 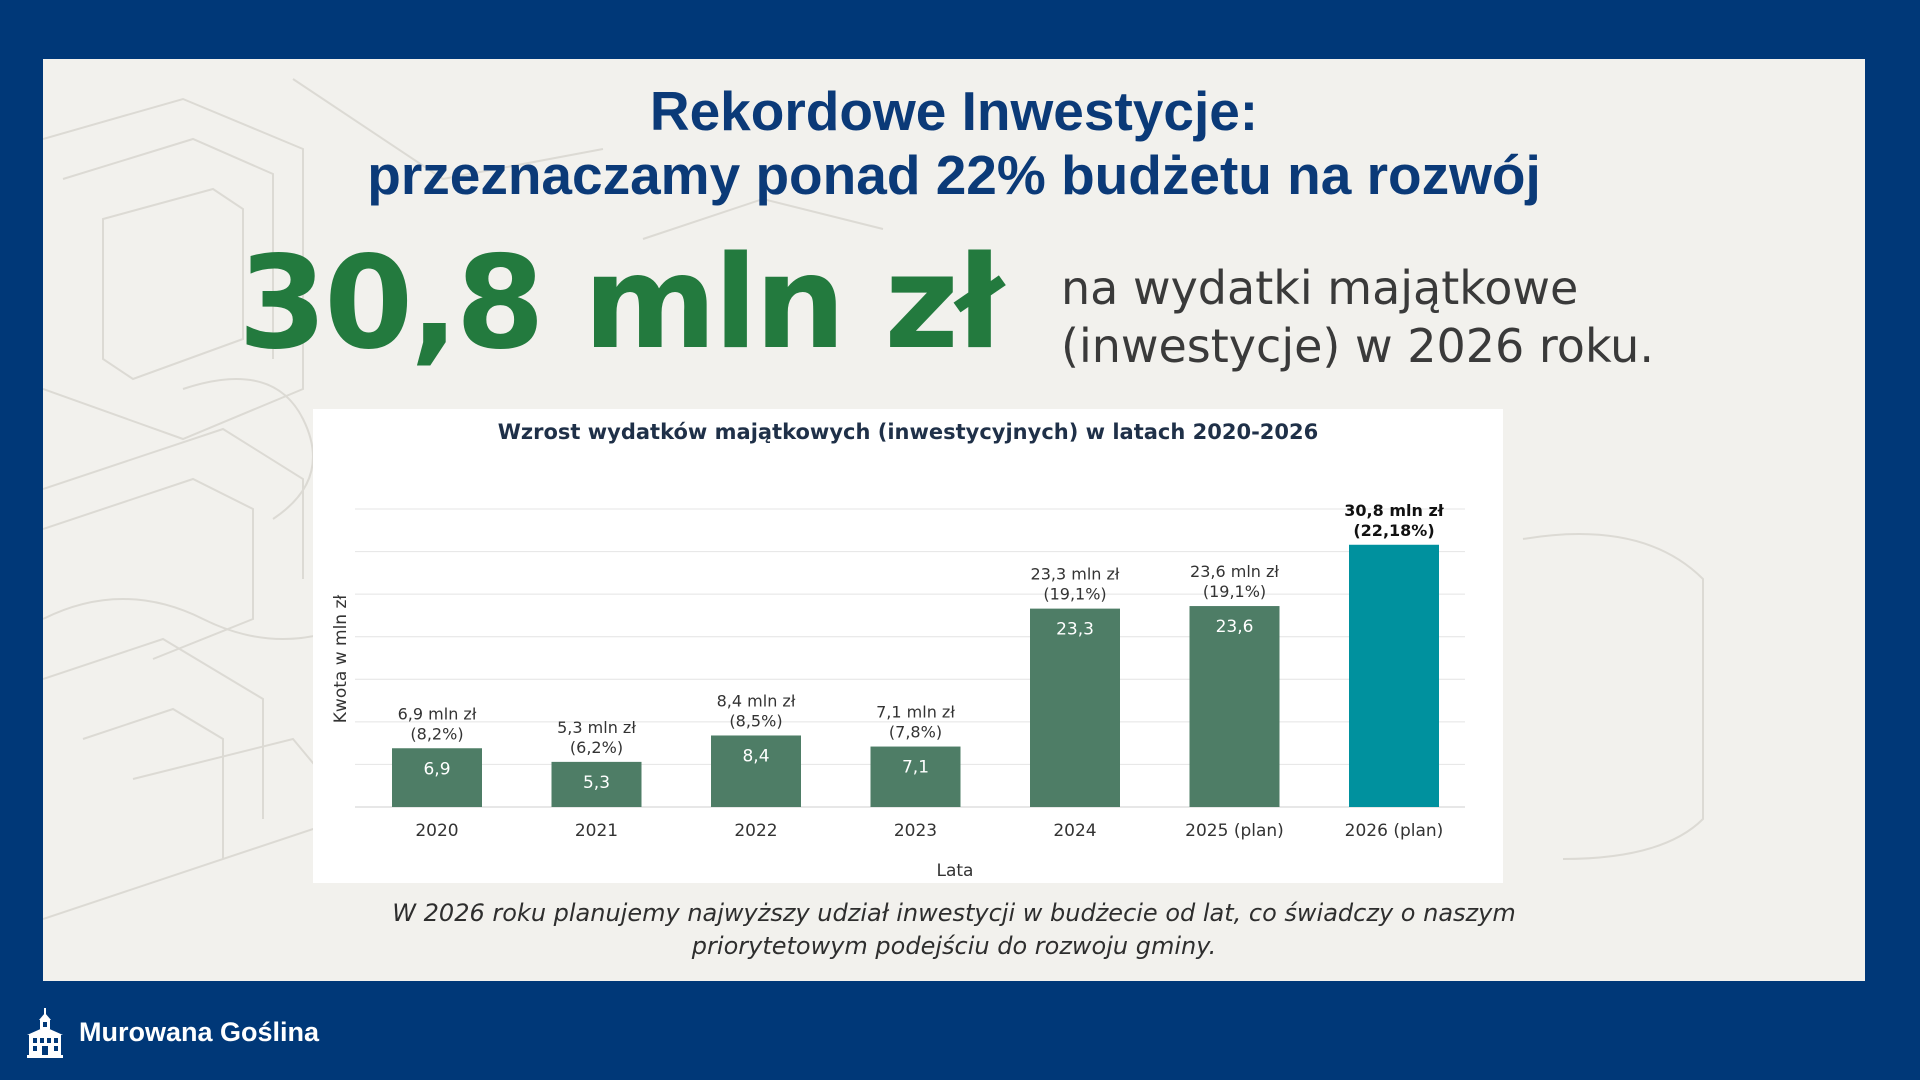 I want to click on x-tick-label: 2025 (plan), so click(x=1234, y=831).